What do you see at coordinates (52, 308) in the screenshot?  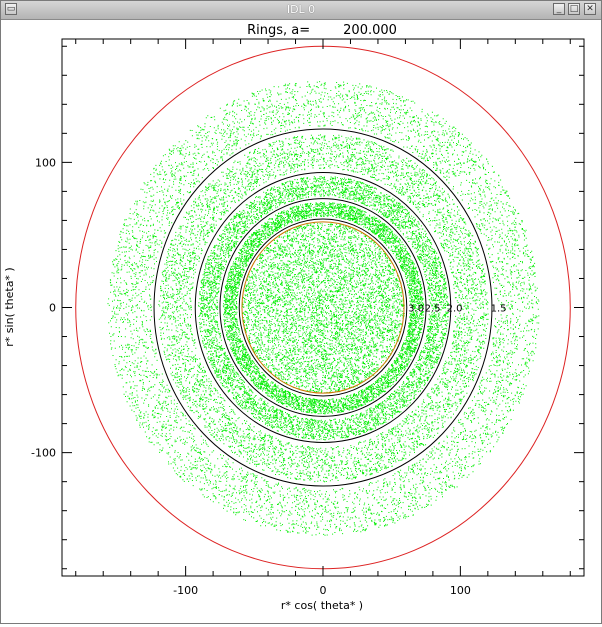 I see `y-tick-label-2: 0` at bounding box center [52, 308].